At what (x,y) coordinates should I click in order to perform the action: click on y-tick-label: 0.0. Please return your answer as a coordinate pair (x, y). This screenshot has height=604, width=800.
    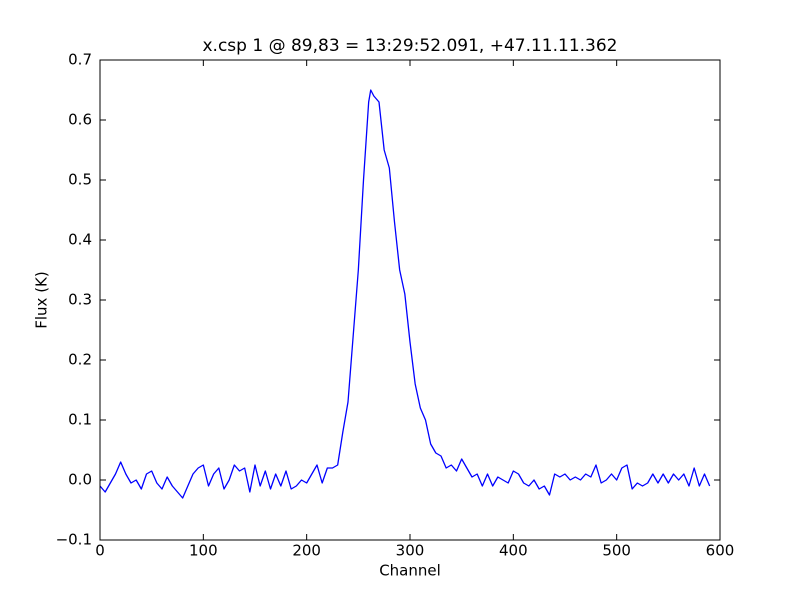
    Looking at the image, I should click on (80, 480).